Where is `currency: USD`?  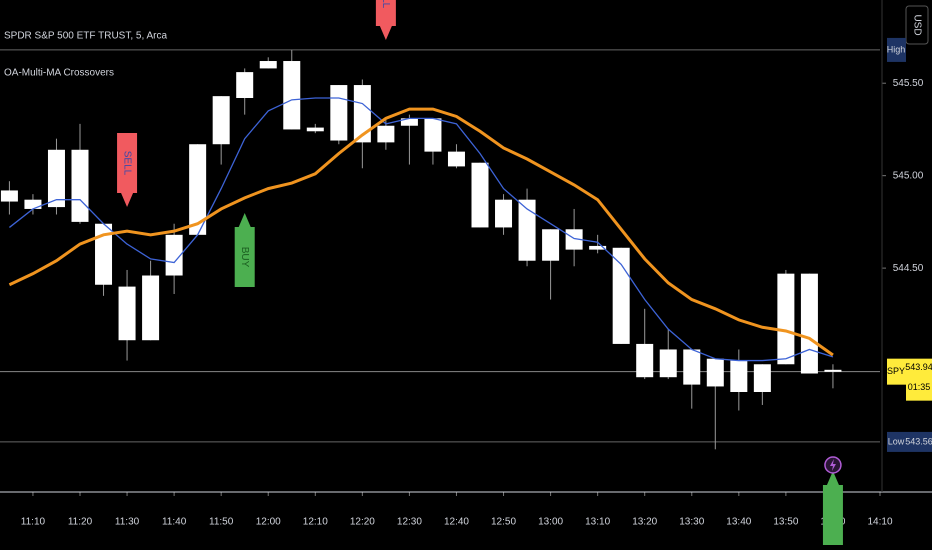 currency: USD is located at coordinates (916, 24).